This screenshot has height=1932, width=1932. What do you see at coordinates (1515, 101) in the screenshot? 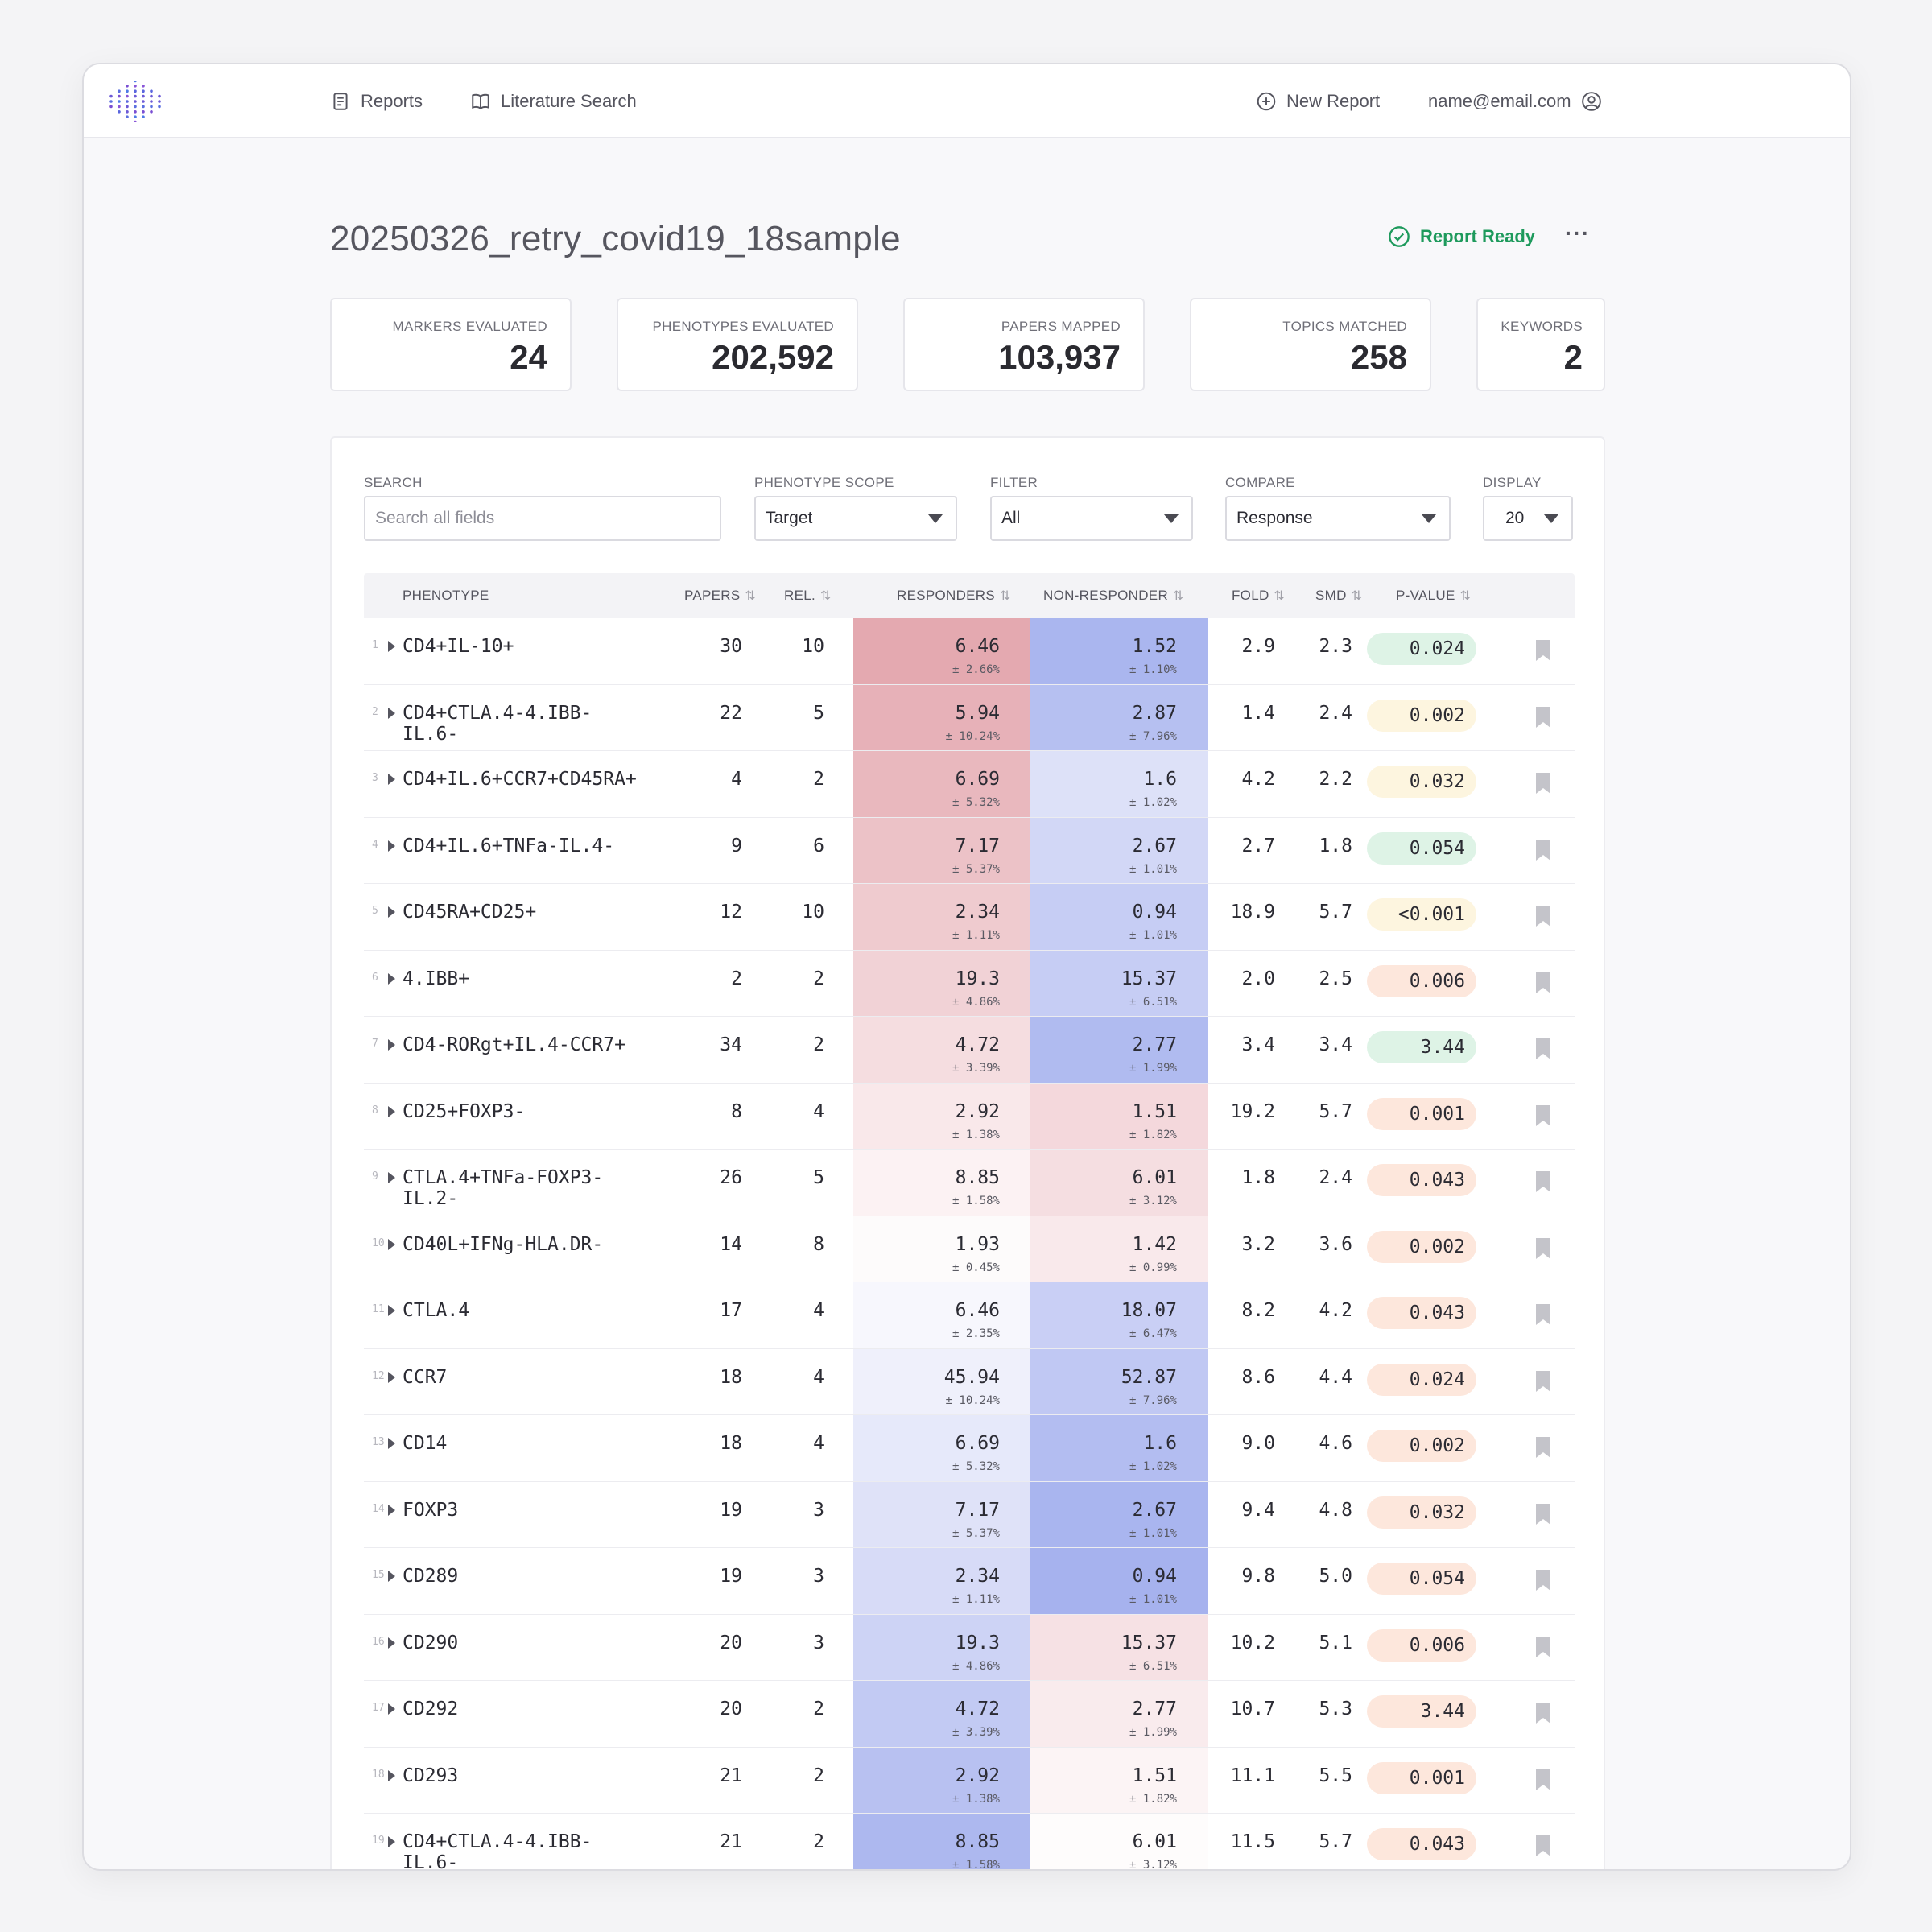
I see `user-menu: name@email.com` at bounding box center [1515, 101].